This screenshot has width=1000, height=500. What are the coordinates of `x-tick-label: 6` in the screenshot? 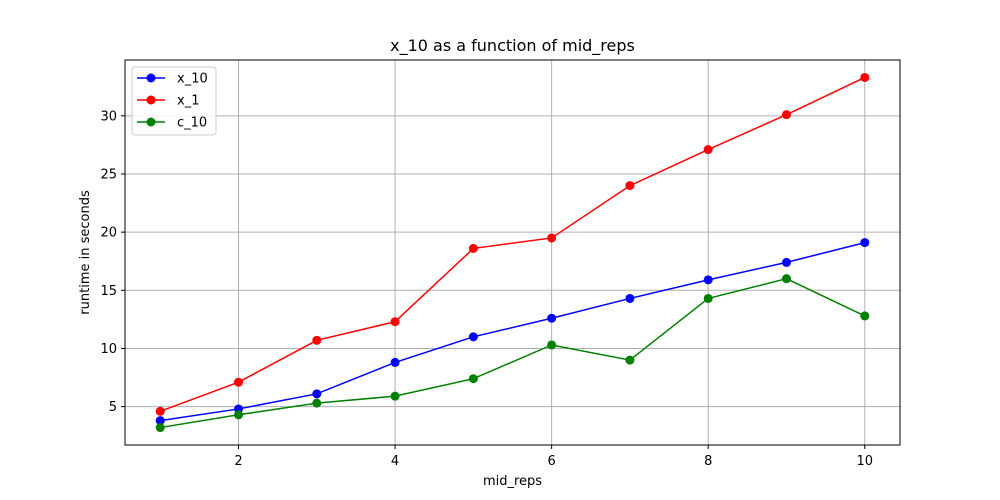 It's located at (552, 461).